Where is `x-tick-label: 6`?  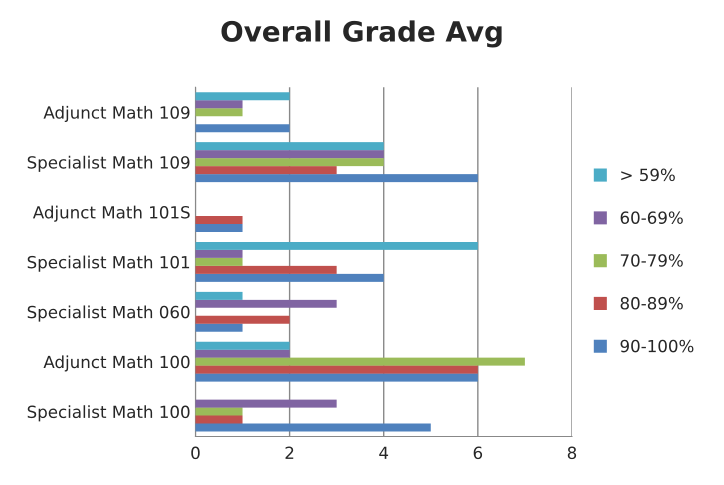
x-tick-label: 6 is located at coordinates (478, 453).